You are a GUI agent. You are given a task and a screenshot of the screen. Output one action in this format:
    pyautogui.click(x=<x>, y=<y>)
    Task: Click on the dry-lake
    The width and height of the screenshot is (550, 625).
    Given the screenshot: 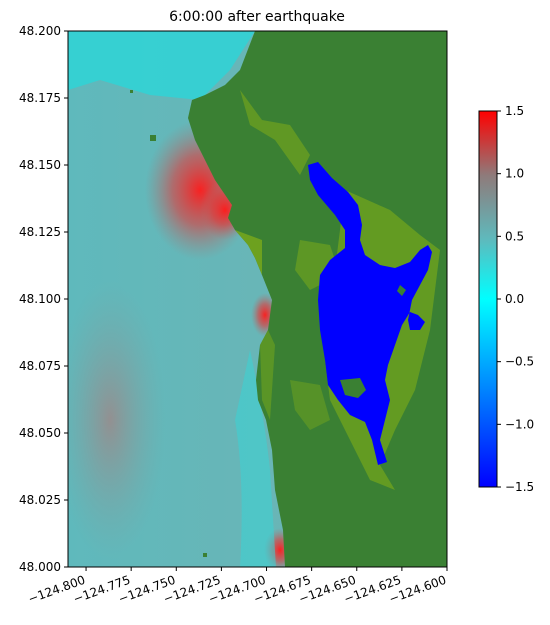 What is the action you would take?
    pyautogui.click(x=370, y=313)
    